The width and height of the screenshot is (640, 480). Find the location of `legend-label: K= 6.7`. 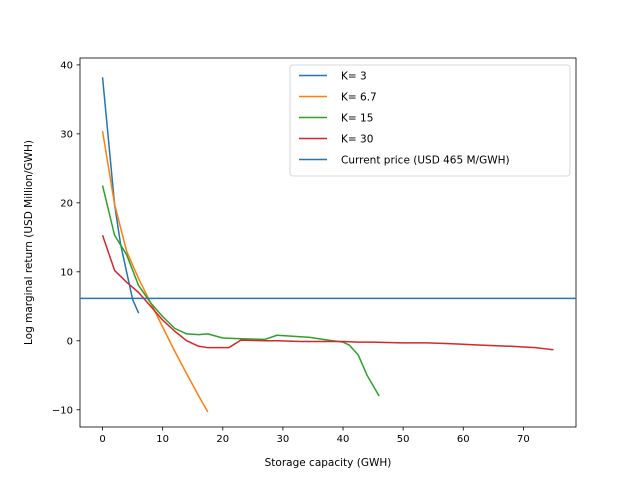

legend-label: K= 6.7 is located at coordinates (359, 98).